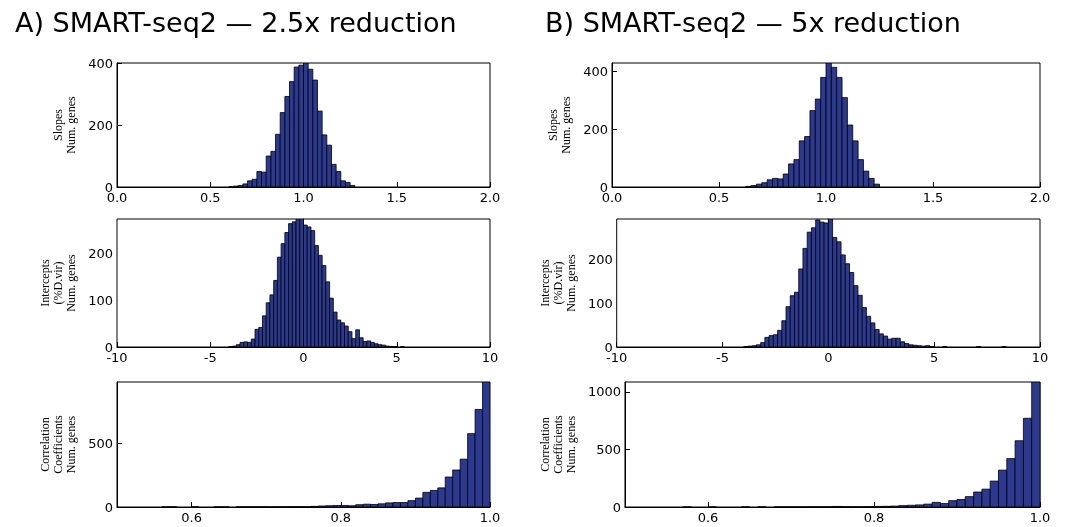 The height and width of the screenshot is (527, 1065). Describe the element at coordinates (604, 392) in the screenshot. I see `y-tick-label: 1000` at that location.